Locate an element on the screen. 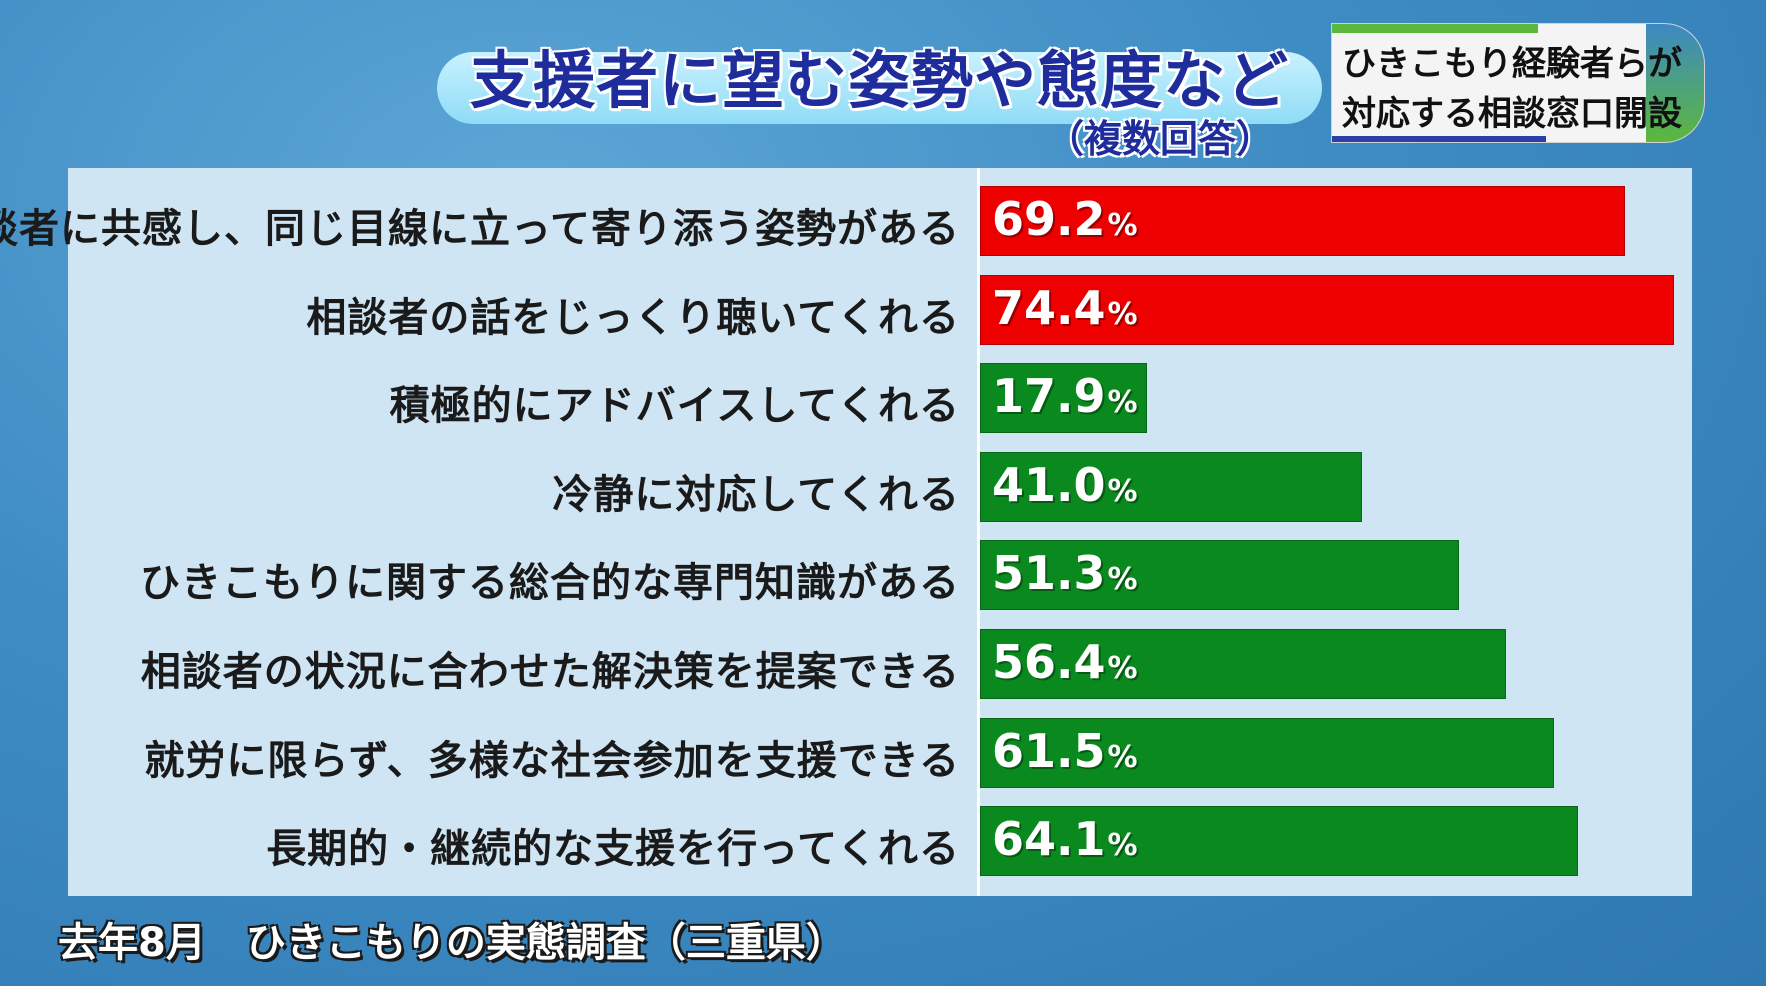 The image size is (1766, 986). category-label: ひきこもりに関する総合的な専門知識がある is located at coordinates (550, 583).